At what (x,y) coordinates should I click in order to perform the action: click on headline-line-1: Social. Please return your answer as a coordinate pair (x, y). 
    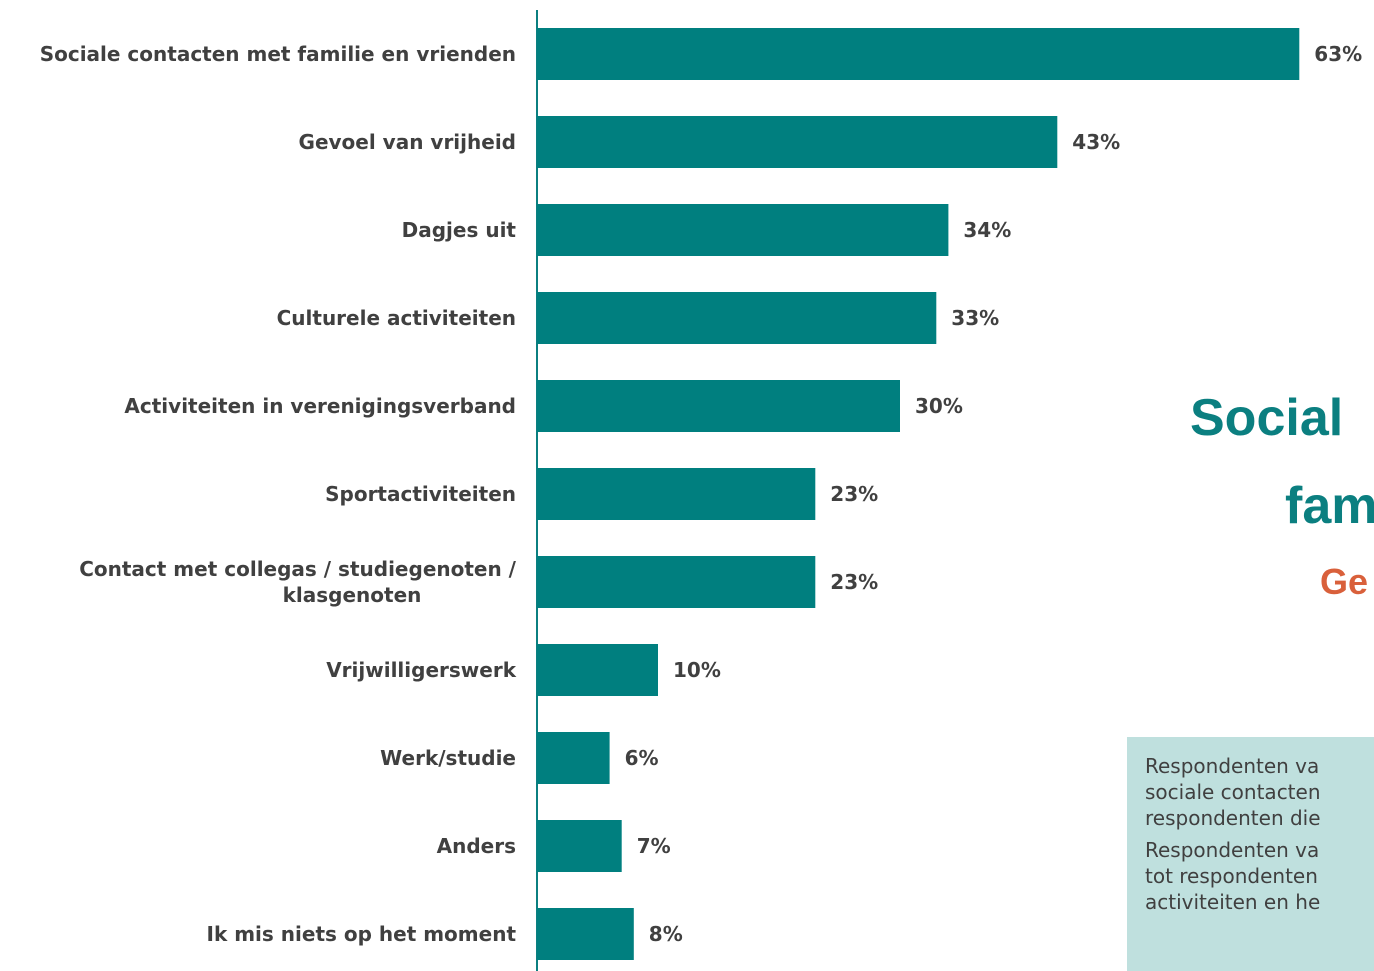
    Looking at the image, I should click on (1267, 418).